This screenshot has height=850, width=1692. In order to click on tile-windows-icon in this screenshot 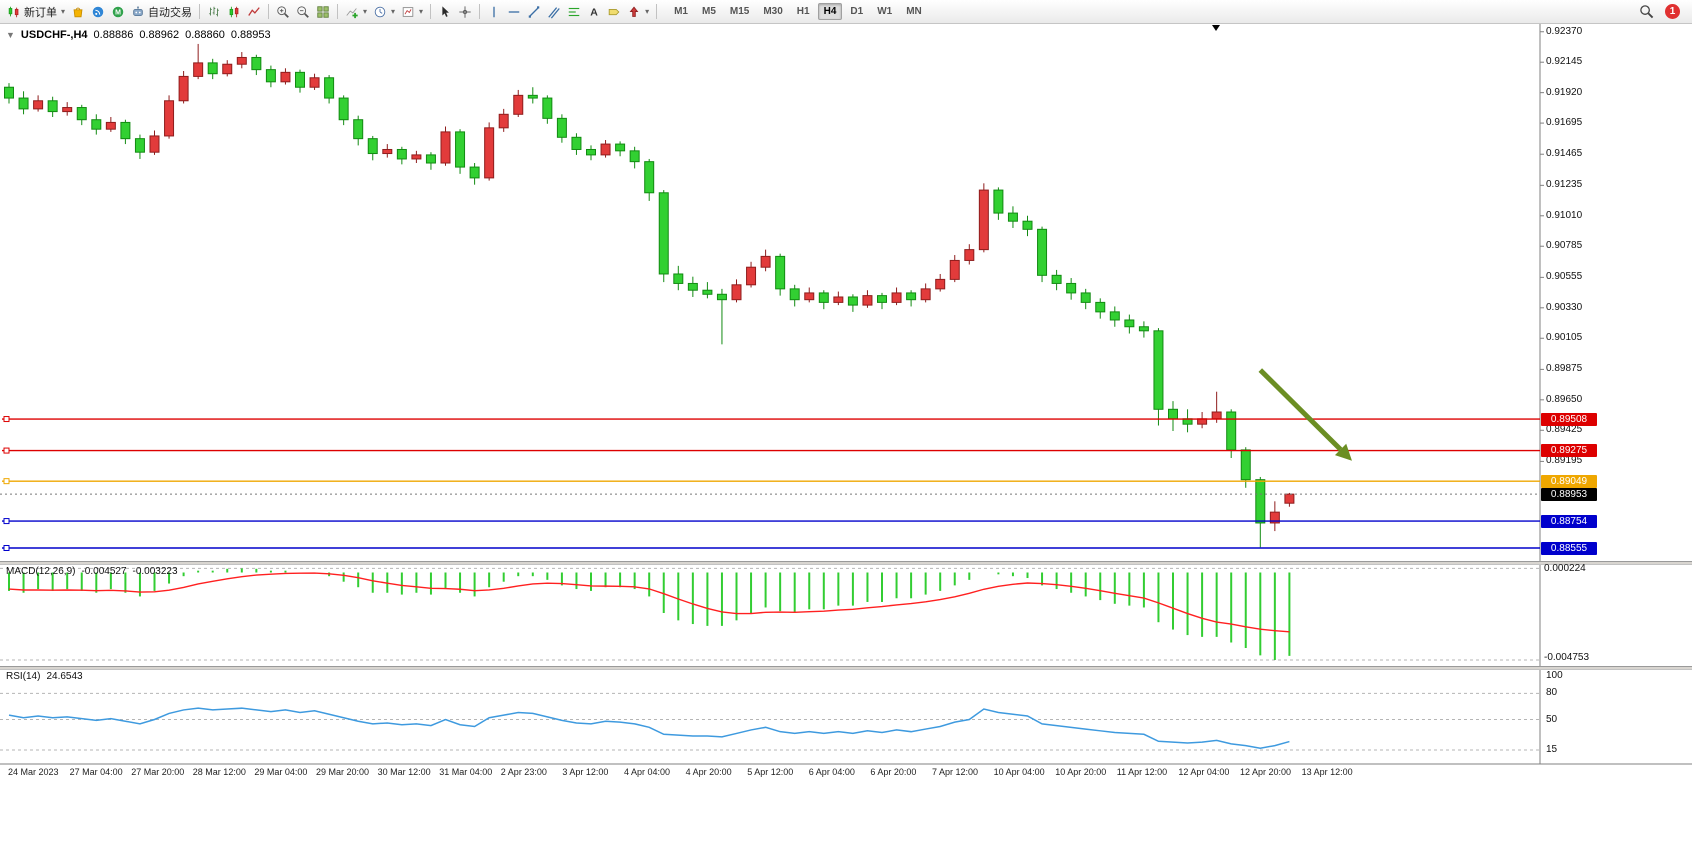, I will do `click(323, 12)`.